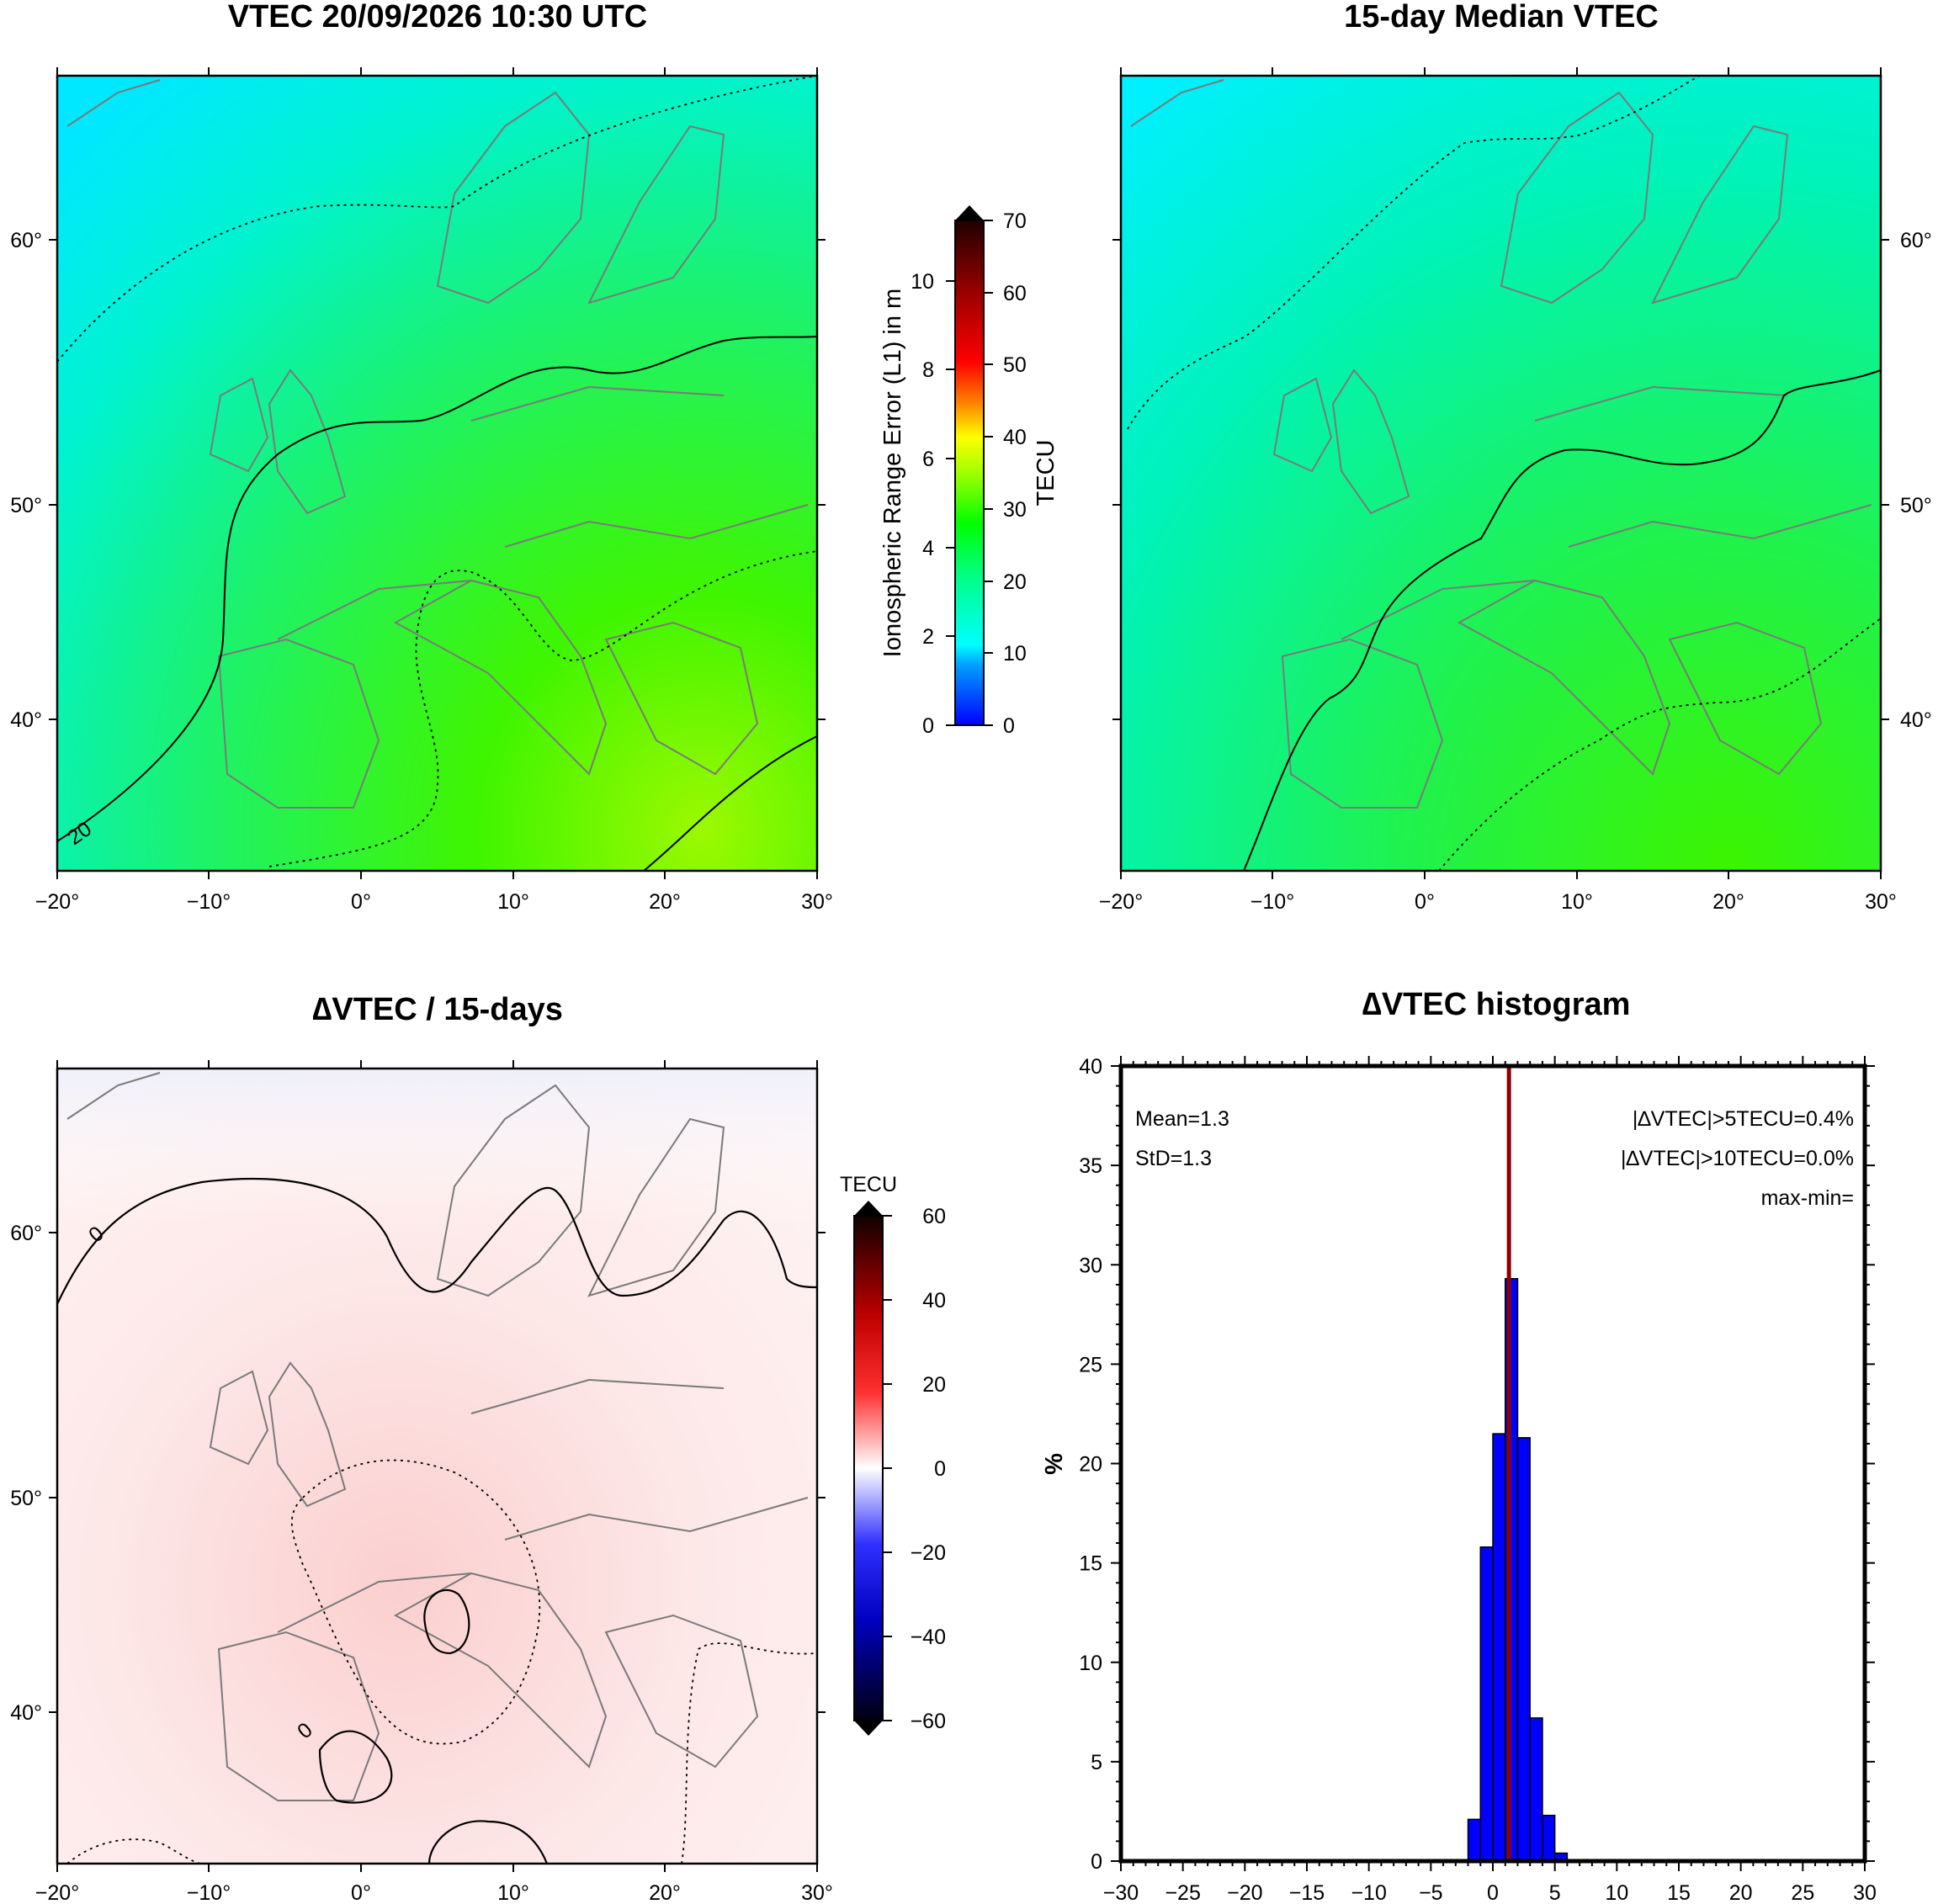 The width and height of the screenshot is (1938, 1904). What do you see at coordinates (1307, 1892) in the screenshot?
I see `x-tick-label: −15` at bounding box center [1307, 1892].